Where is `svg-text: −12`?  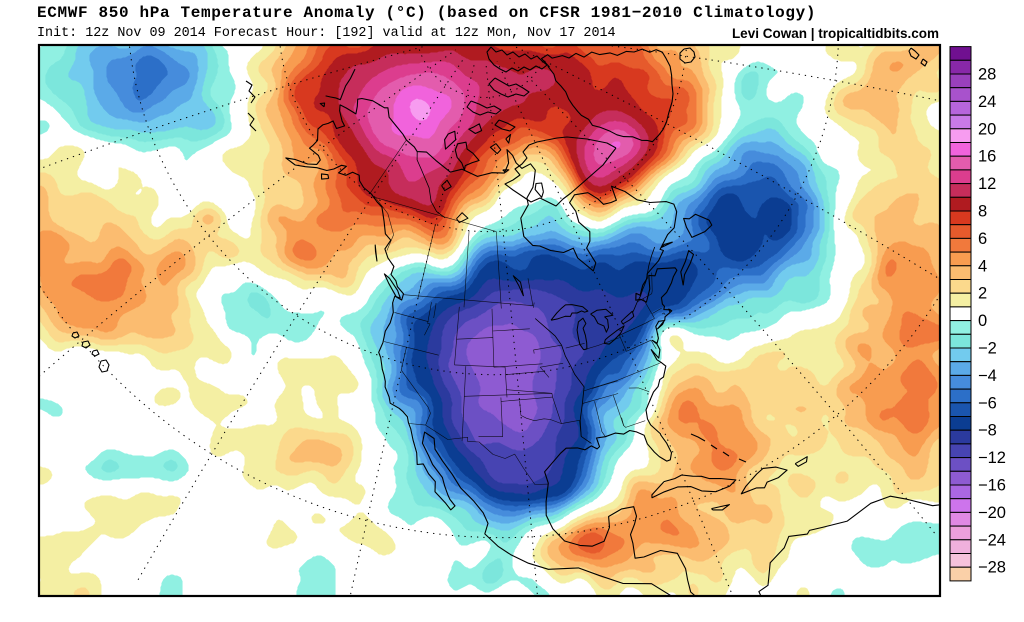 svg-text: −12 is located at coordinates (992, 458).